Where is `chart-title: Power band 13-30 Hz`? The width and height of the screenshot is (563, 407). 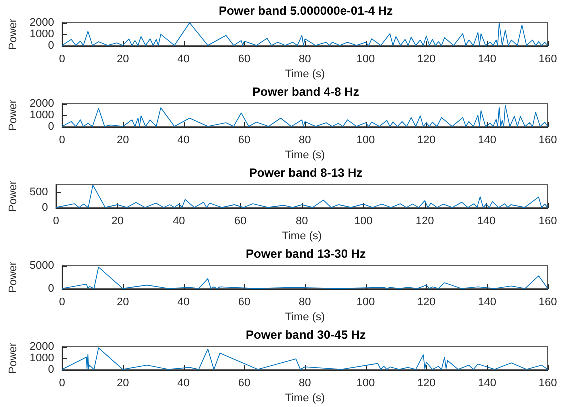 chart-title: Power band 13-30 Hz is located at coordinates (306, 254).